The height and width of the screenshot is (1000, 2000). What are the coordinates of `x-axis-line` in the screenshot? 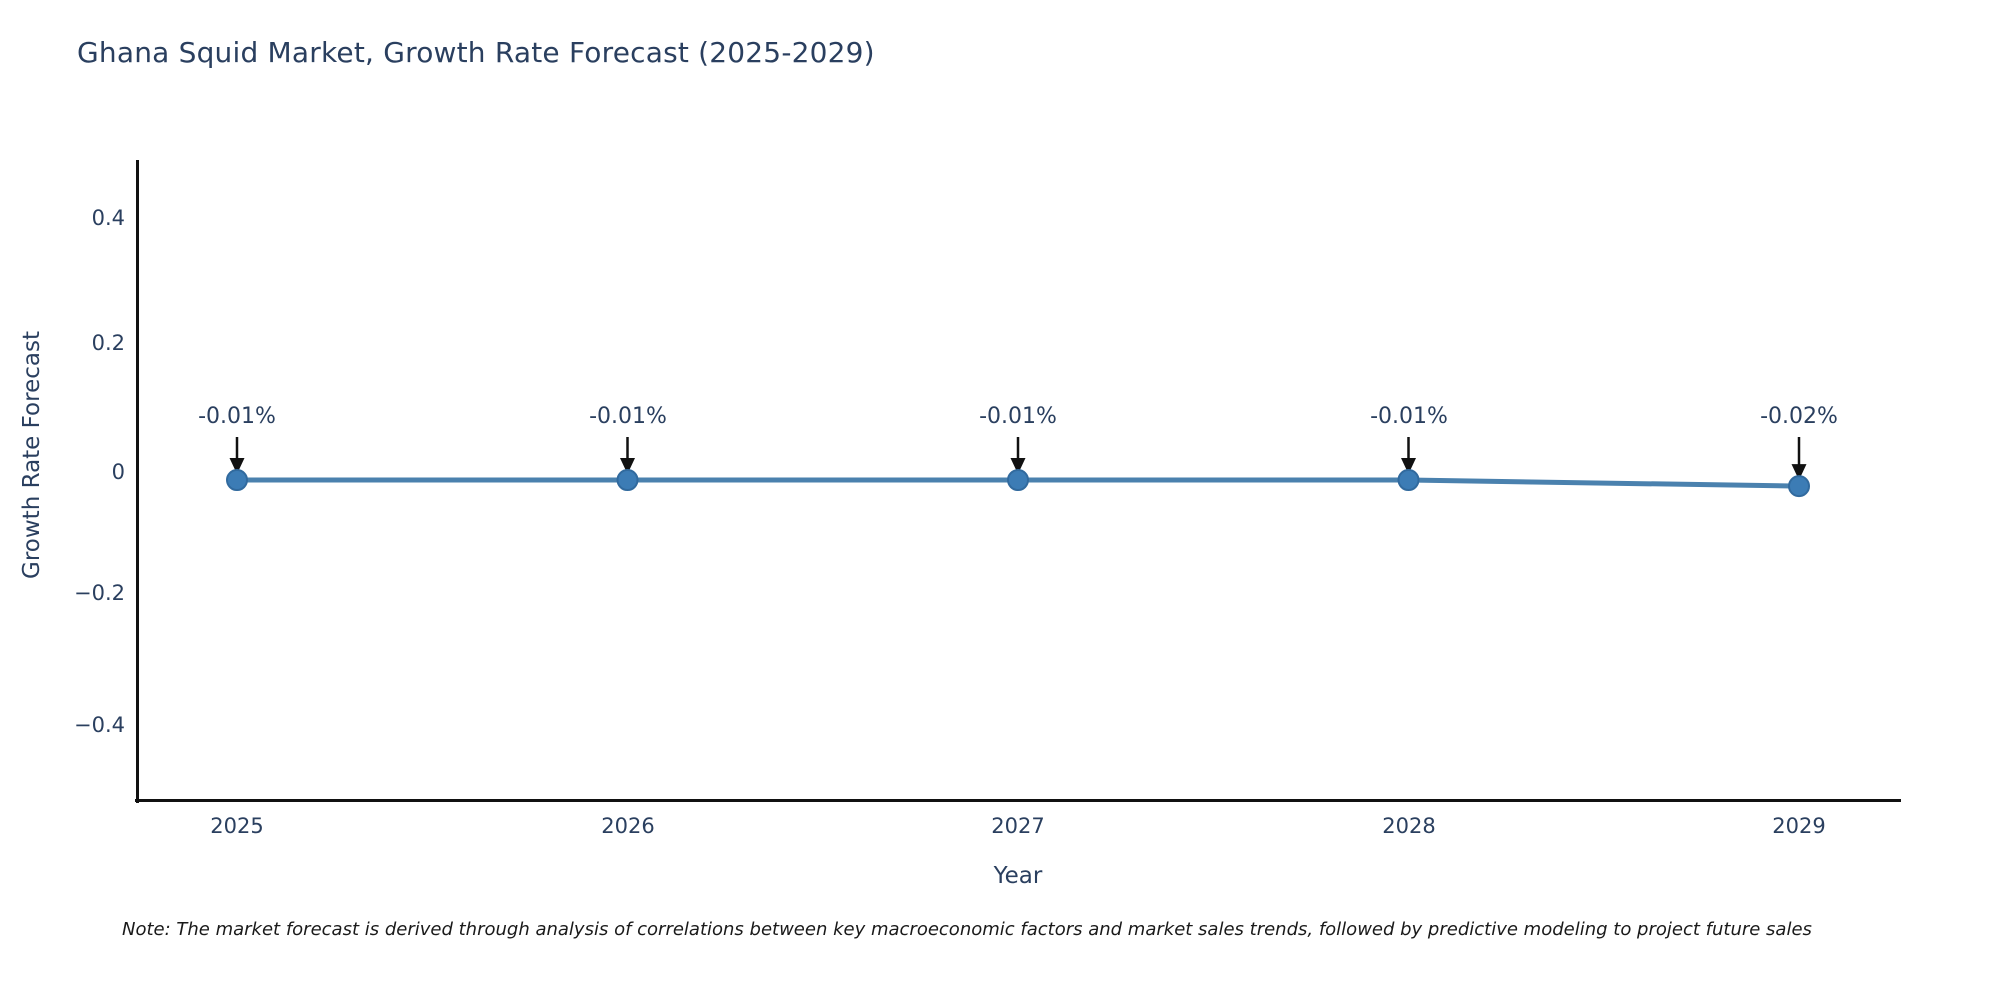 It's located at (1018, 800).